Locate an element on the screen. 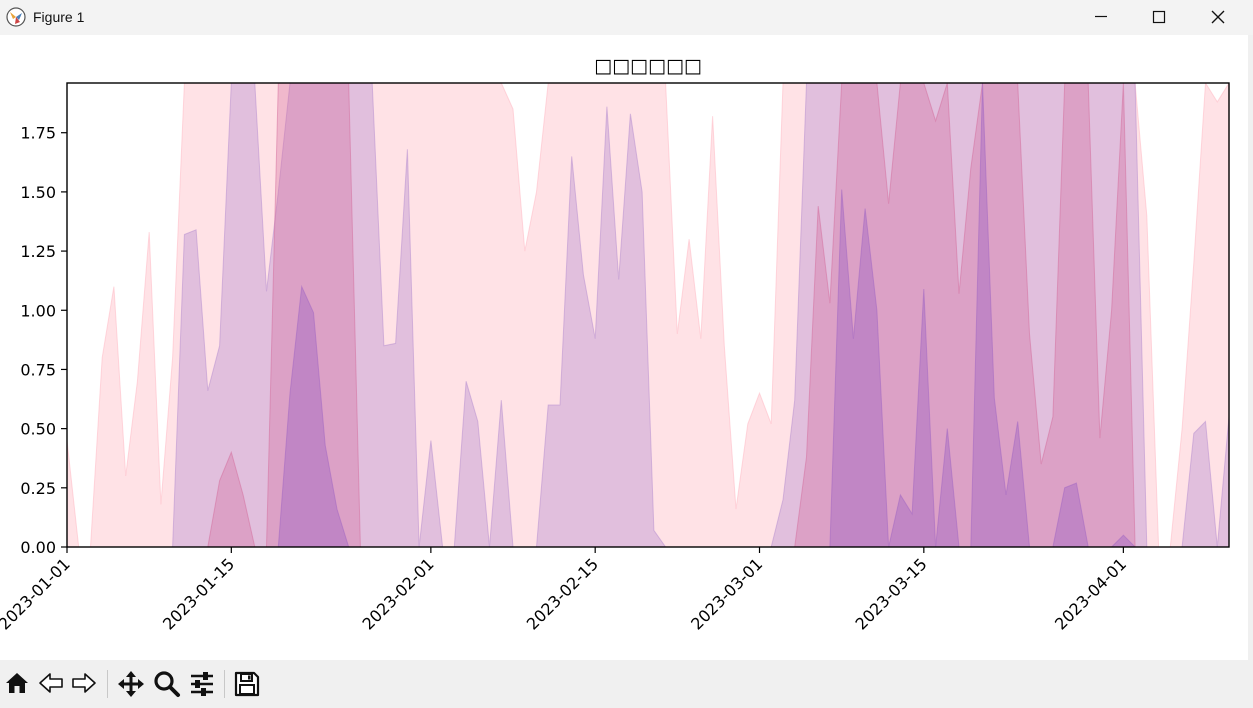  save-button is located at coordinates (246, 684).